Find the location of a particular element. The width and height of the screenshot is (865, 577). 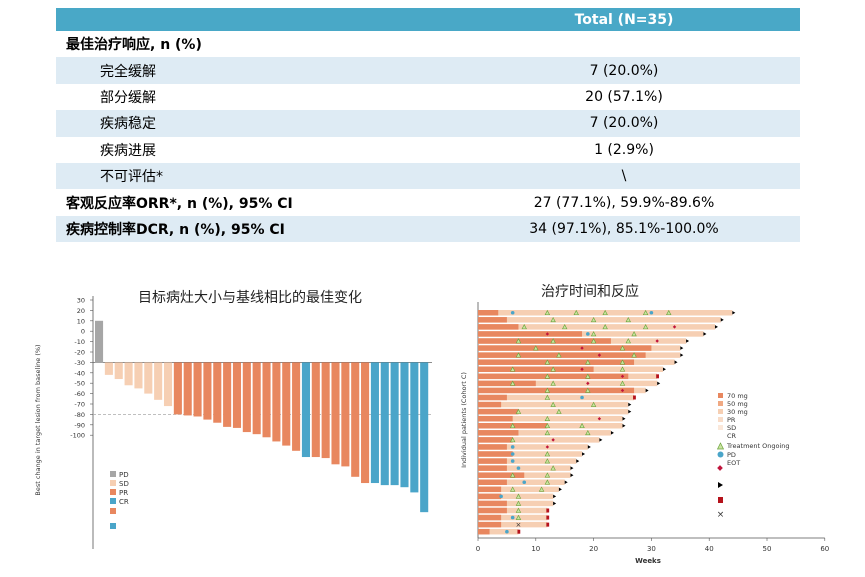

legend-cross: × is located at coordinates (721, 515).